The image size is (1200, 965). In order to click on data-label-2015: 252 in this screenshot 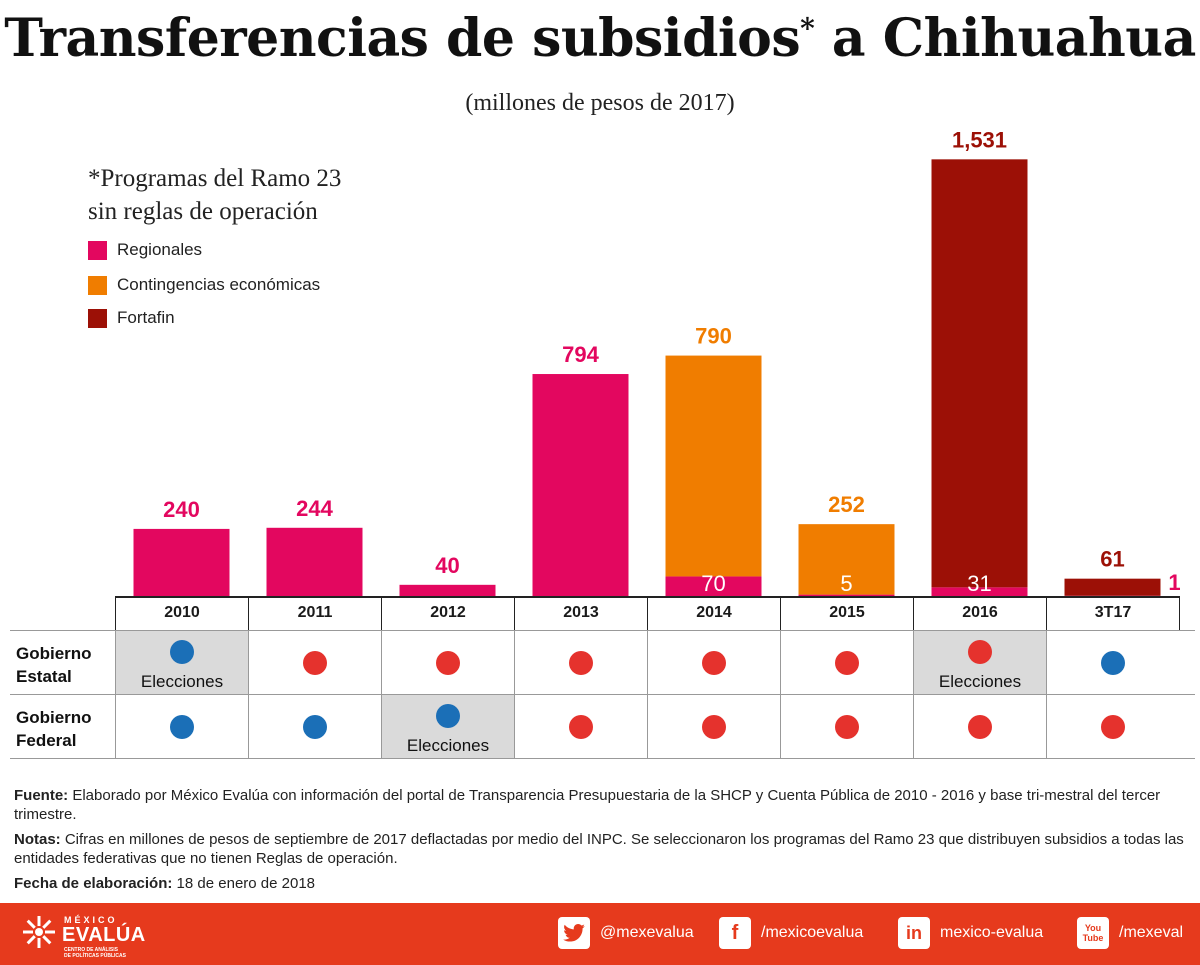, I will do `click(846, 504)`.